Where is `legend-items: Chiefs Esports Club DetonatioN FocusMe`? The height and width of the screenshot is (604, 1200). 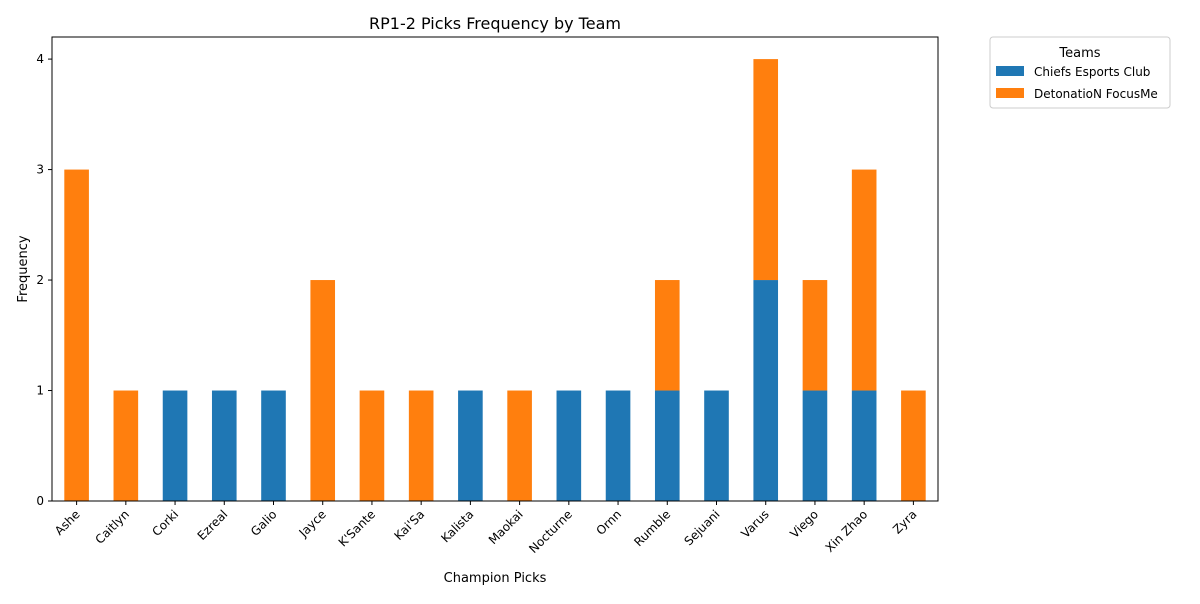
legend-items: Chiefs Esports Club DetonatioN FocusMe is located at coordinates (1077, 83).